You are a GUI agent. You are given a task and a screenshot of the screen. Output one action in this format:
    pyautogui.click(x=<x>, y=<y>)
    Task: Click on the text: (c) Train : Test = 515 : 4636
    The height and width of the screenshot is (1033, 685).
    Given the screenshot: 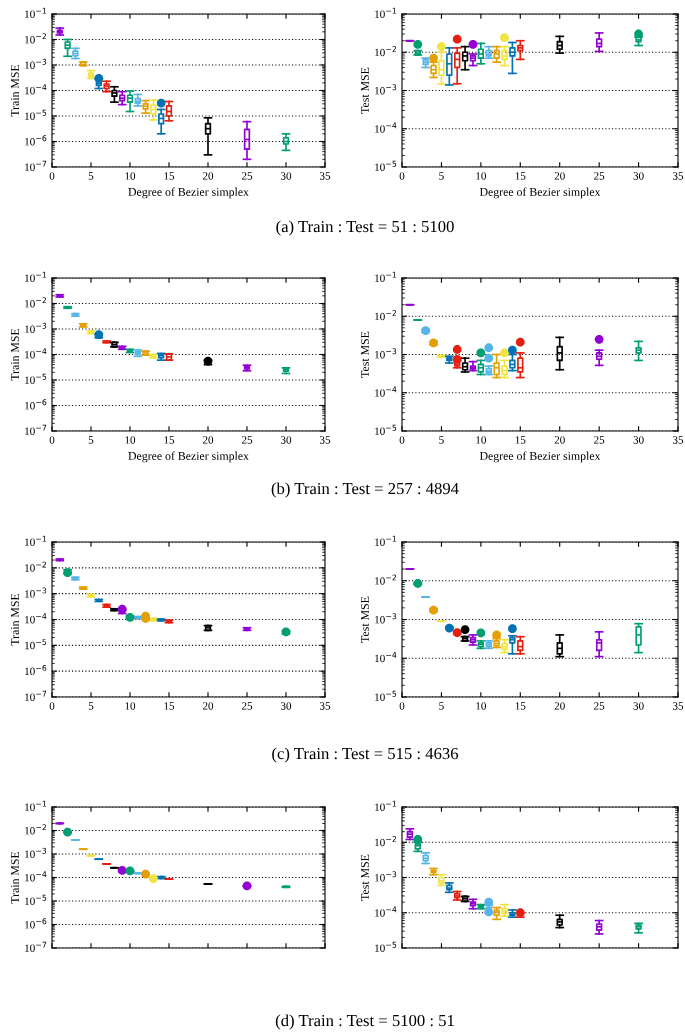 What is the action you would take?
    pyautogui.click(x=365, y=755)
    